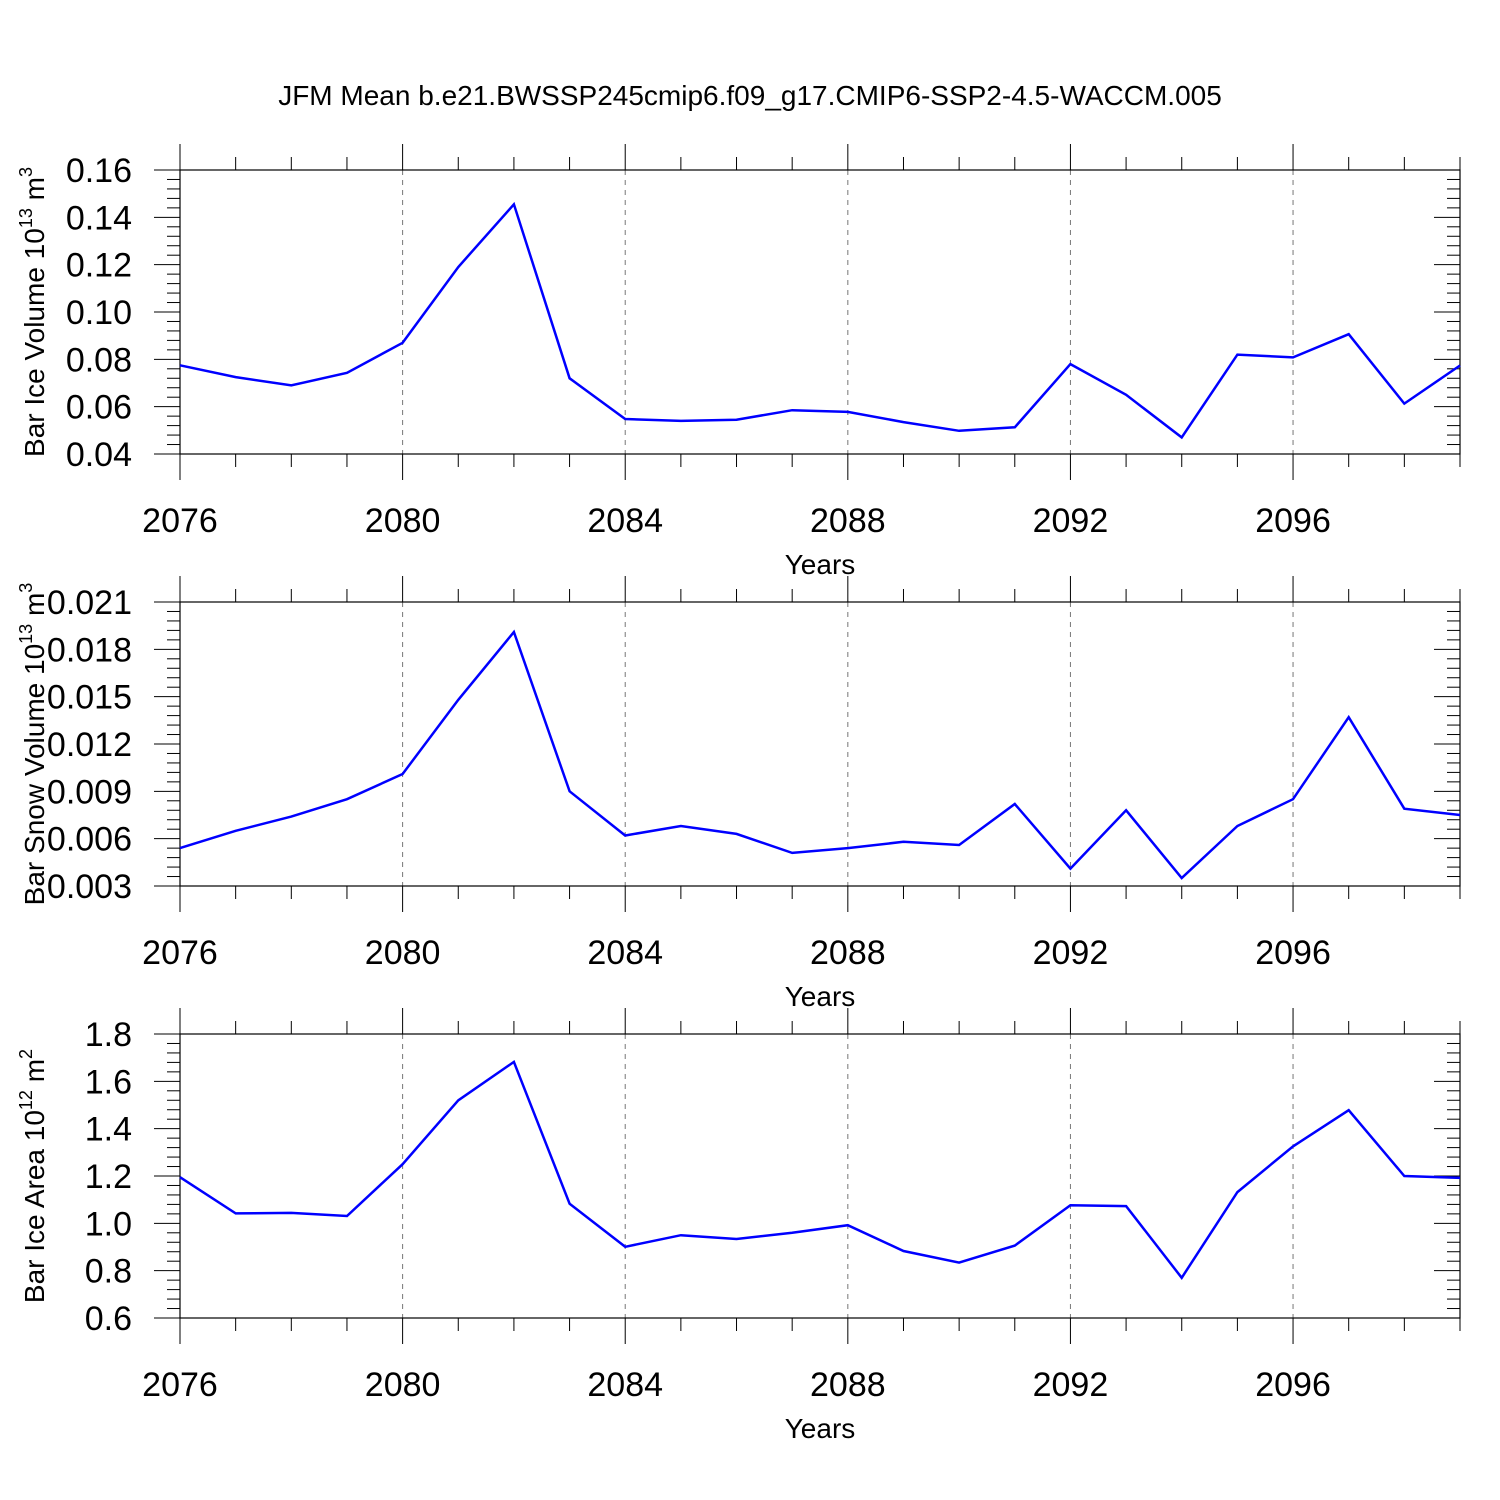 Image resolution: width=1500 pixels, height=1500 pixels. What do you see at coordinates (108, 1224) in the screenshot?
I see `y-tick-label: 1.0` at bounding box center [108, 1224].